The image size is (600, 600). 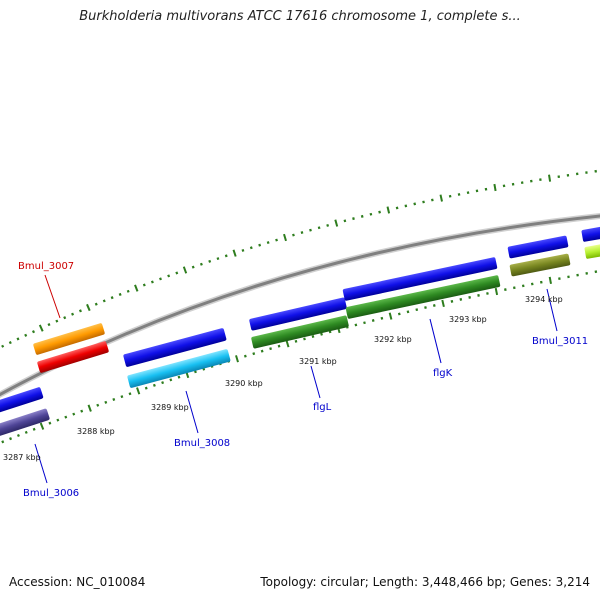 I want to click on gene-bar-bmul-3008-cds, so click(x=179, y=368).